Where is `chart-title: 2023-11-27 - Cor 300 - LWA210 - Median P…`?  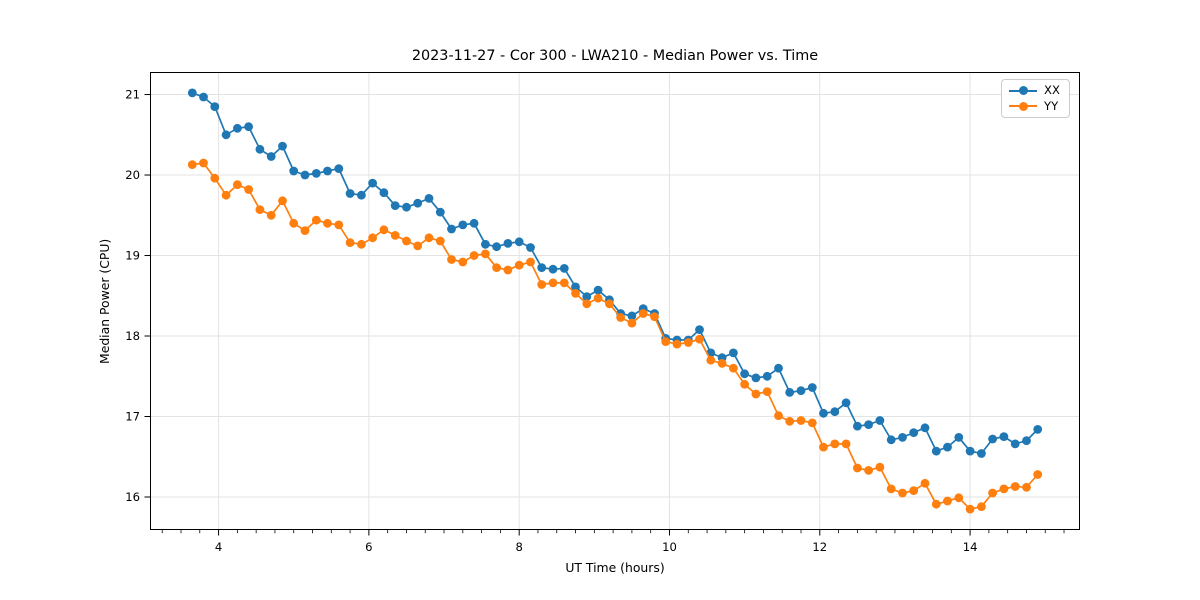 chart-title: 2023-11-27 - Cor 300 - LWA210 - Median P… is located at coordinates (615, 56).